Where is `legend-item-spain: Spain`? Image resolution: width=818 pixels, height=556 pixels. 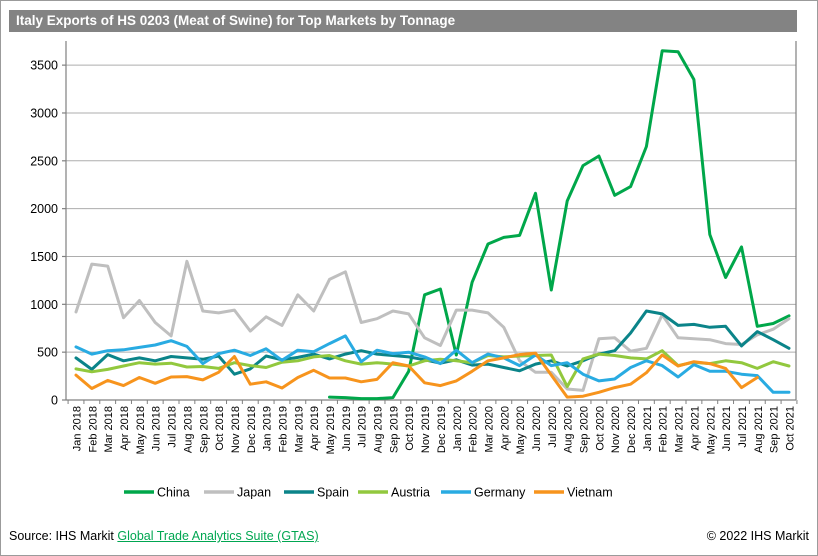 legend-item-spain: Spain is located at coordinates (316, 493).